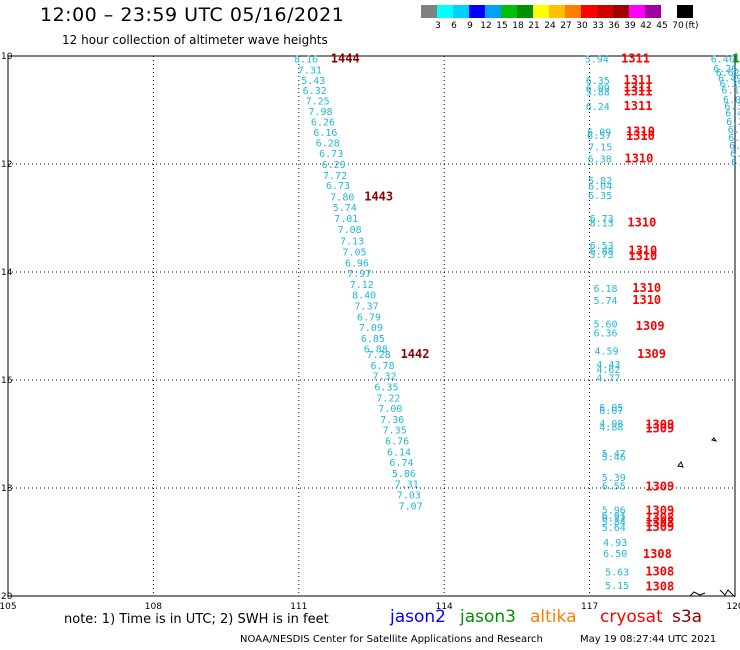  Describe the element at coordinates (602, 223) in the screenshot. I see `wave-height-value: 8.13` at that location.